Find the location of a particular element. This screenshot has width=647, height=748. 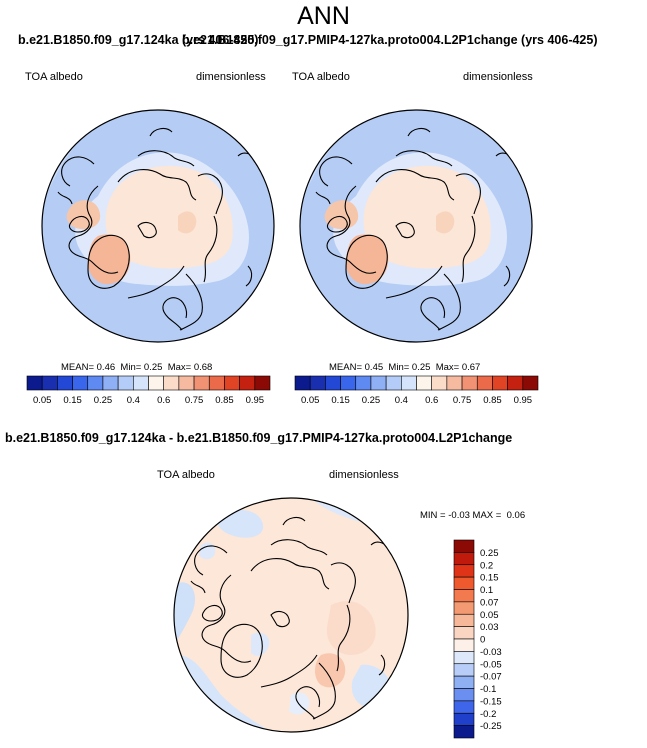

map-panel-a is located at coordinates (158, 226).